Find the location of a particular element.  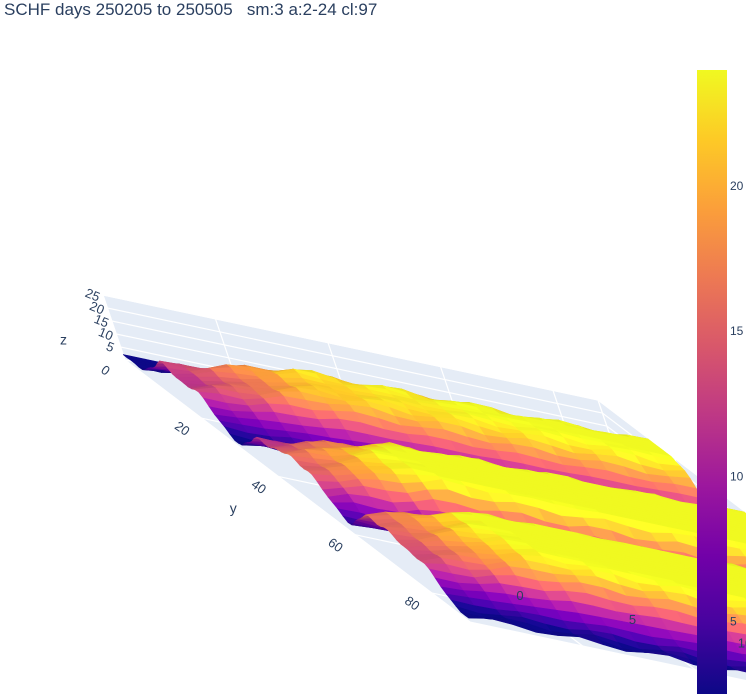

y-tick-label: 60 is located at coordinates (335, 545).